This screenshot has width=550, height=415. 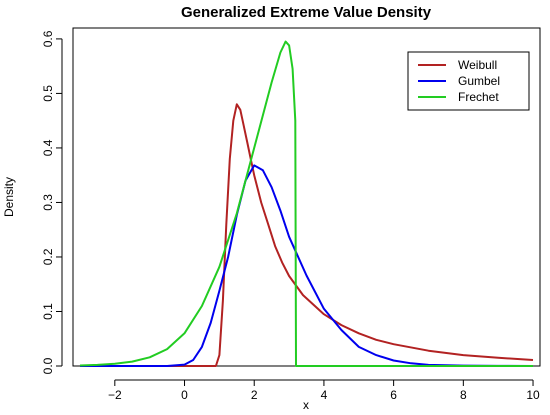 What do you see at coordinates (254, 395) in the screenshot?
I see `x-tick-label: 2` at bounding box center [254, 395].